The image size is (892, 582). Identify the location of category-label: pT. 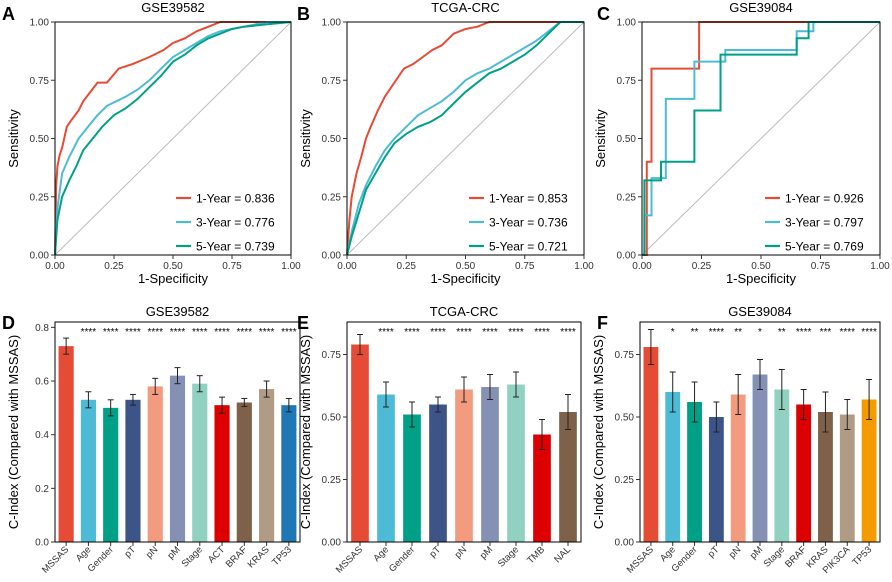
(714, 552).